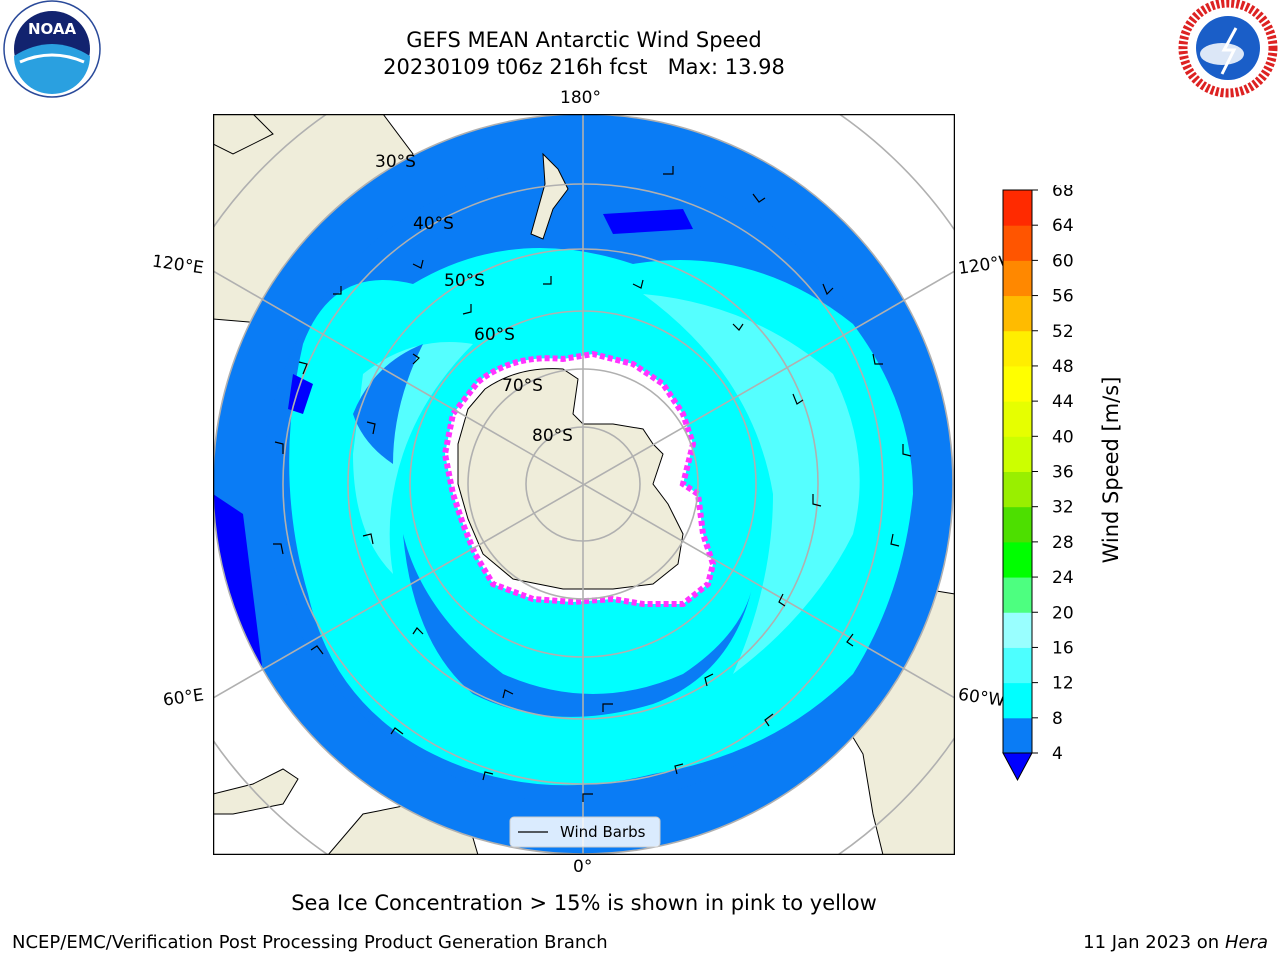  Describe the element at coordinates (981, 698) in the screenshot. I see `lon-label-60w: 60°W` at that location.